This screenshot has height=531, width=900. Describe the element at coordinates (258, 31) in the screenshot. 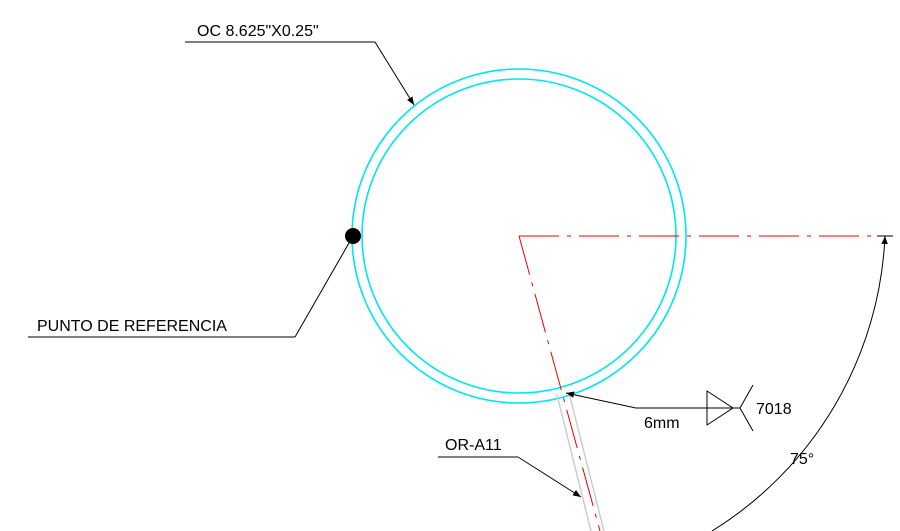

I see `pipe-label: OC 8.625"X0.25"` at that location.